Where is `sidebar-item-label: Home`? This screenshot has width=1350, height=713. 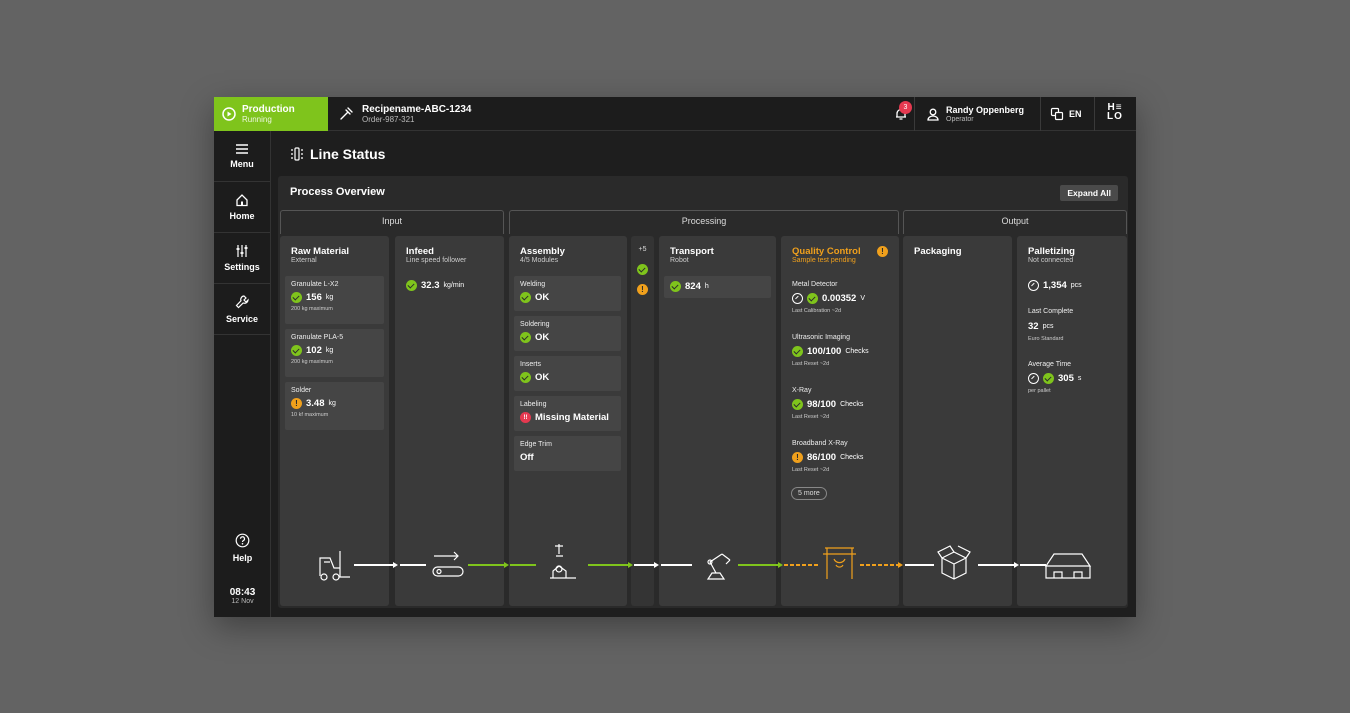
sidebar-item-label: Home is located at coordinates (242, 216).